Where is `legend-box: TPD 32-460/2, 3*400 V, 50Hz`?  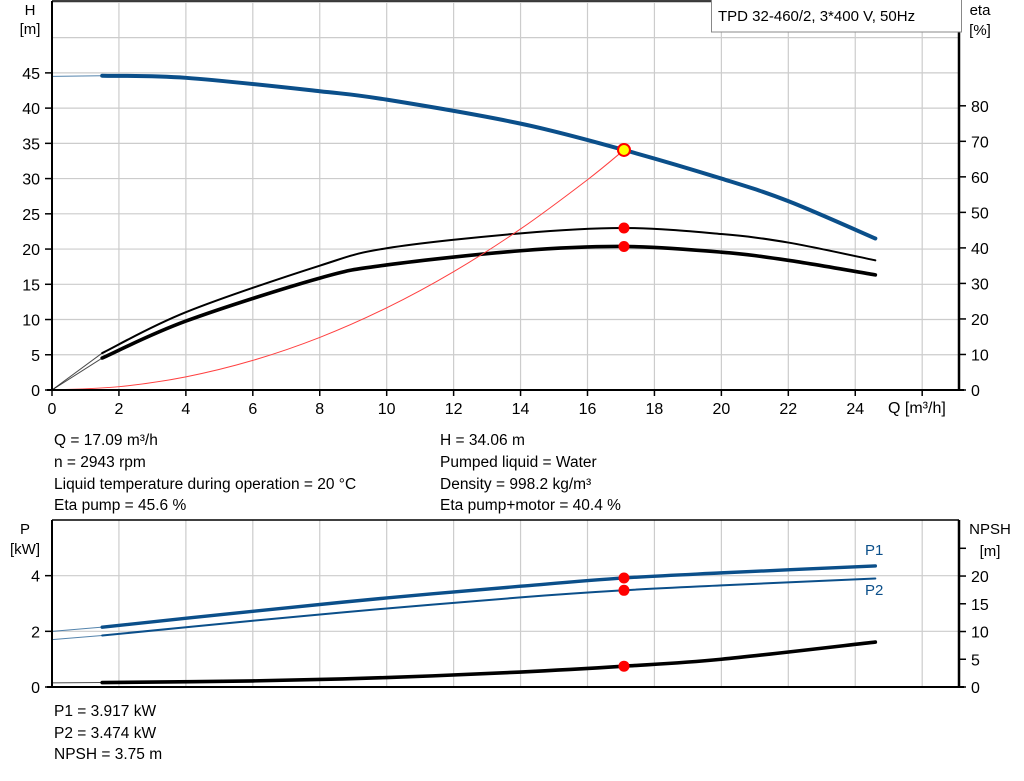
legend-box: TPD 32-460/2, 3*400 V, 50Hz is located at coordinates (836, 16).